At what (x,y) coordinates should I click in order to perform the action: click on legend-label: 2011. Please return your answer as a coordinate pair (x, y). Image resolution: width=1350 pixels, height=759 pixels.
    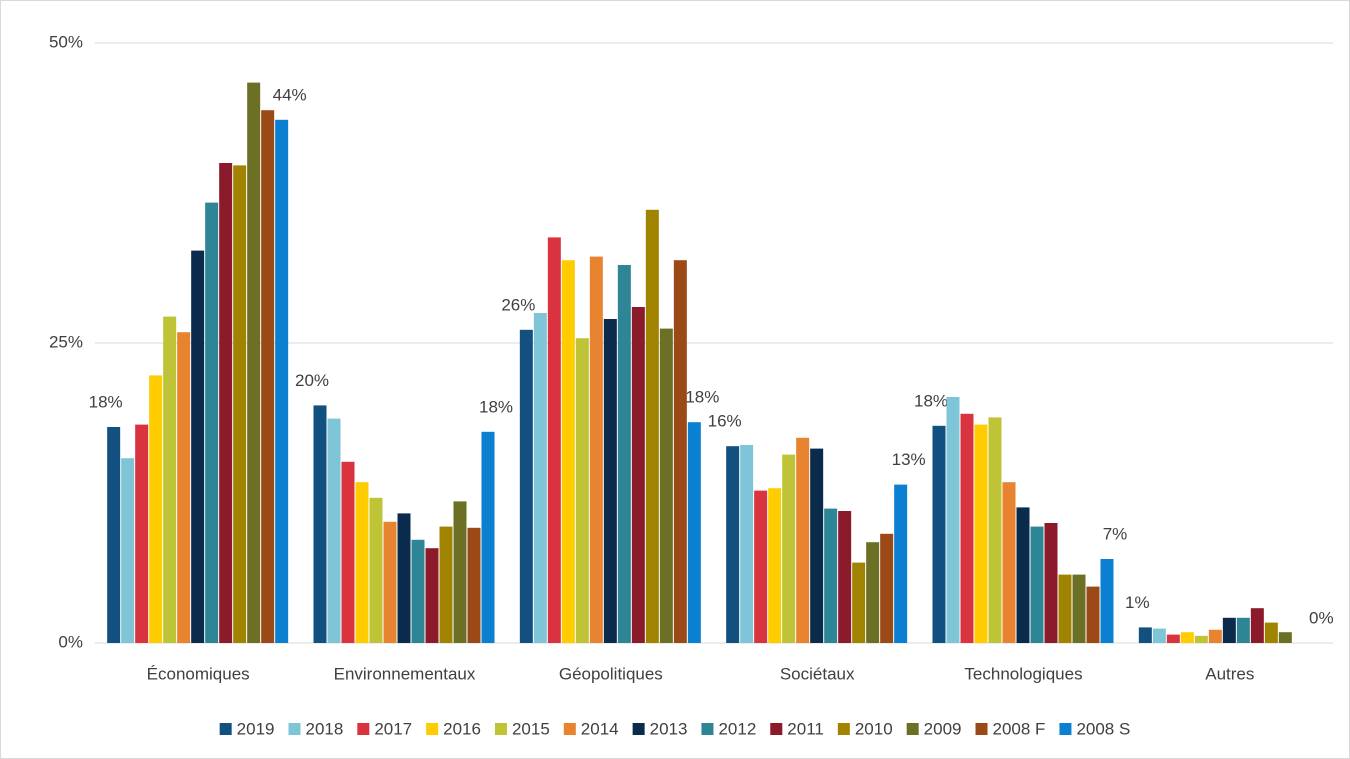
    Looking at the image, I should click on (805, 728).